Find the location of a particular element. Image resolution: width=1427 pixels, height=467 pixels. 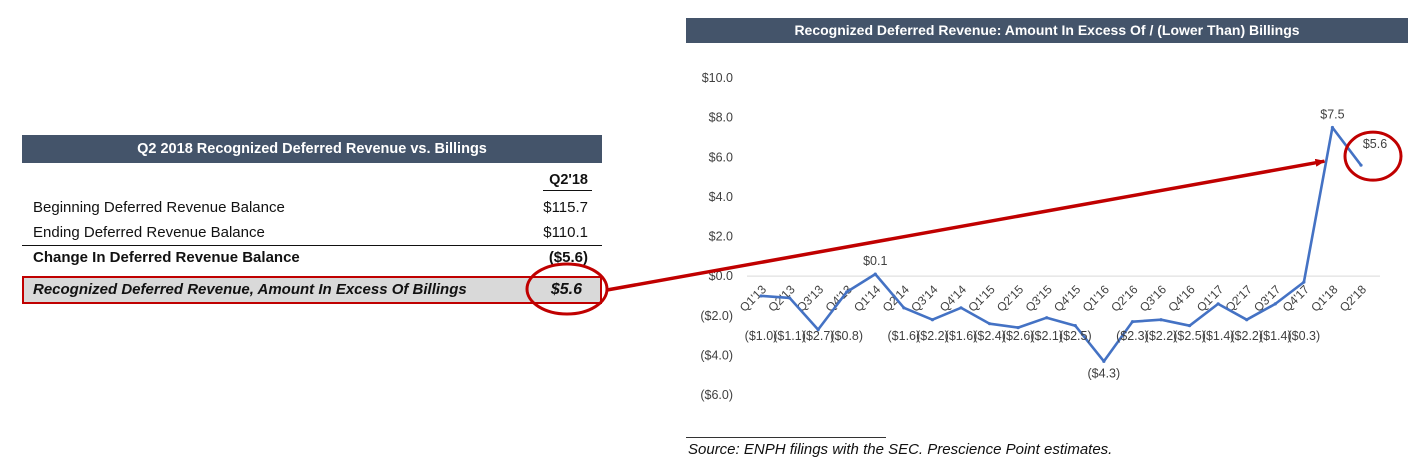

data-label: ($1.1) is located at coordinates (789, 336).